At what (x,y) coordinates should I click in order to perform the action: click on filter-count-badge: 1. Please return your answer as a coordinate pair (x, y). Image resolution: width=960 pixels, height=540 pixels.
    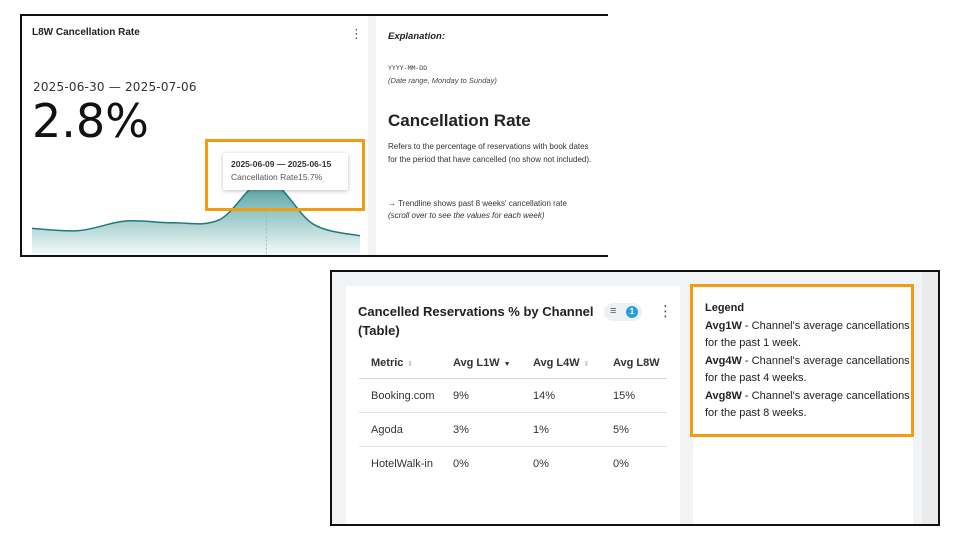
    Looking at the image, I should click on (632, 312).